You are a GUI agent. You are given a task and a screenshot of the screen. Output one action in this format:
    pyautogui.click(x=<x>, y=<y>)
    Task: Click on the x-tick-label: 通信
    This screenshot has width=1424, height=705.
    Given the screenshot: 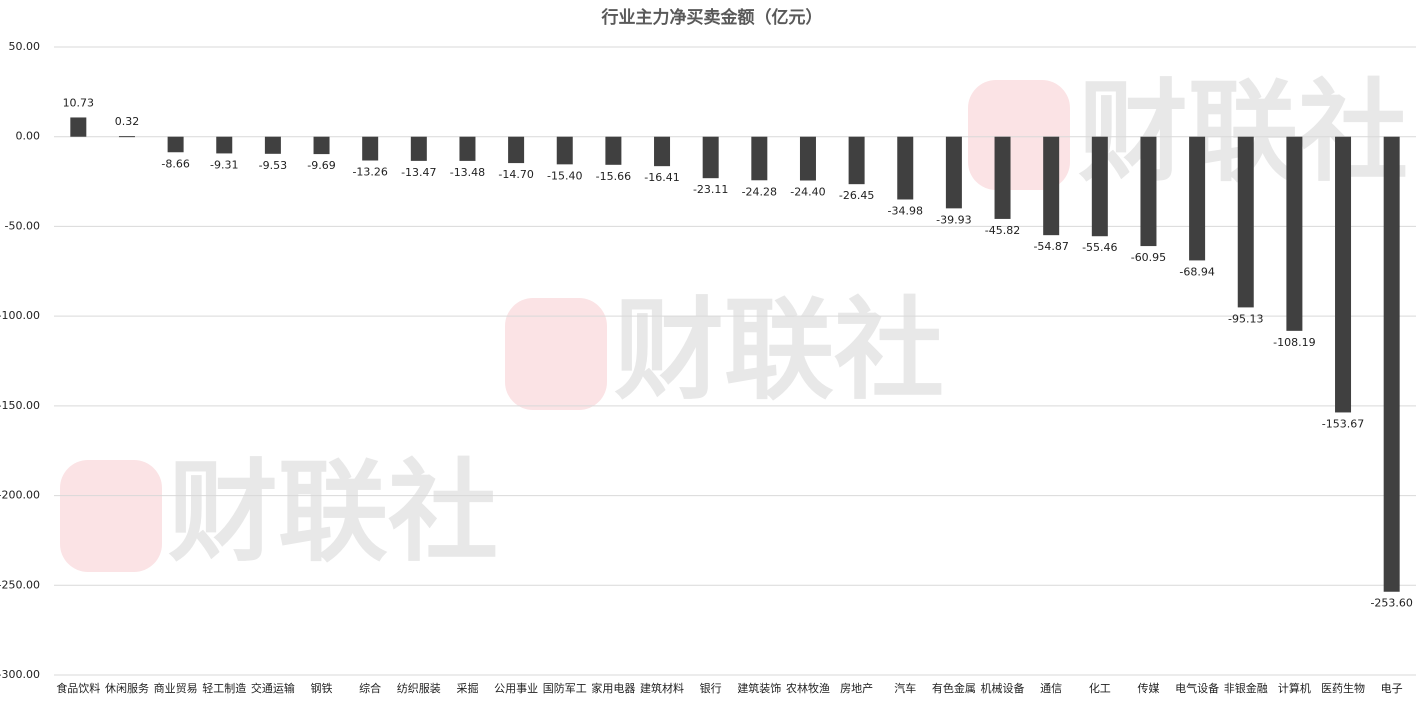 What is the action you would take?
    pyautogui.click(x=1051, y=688)
    